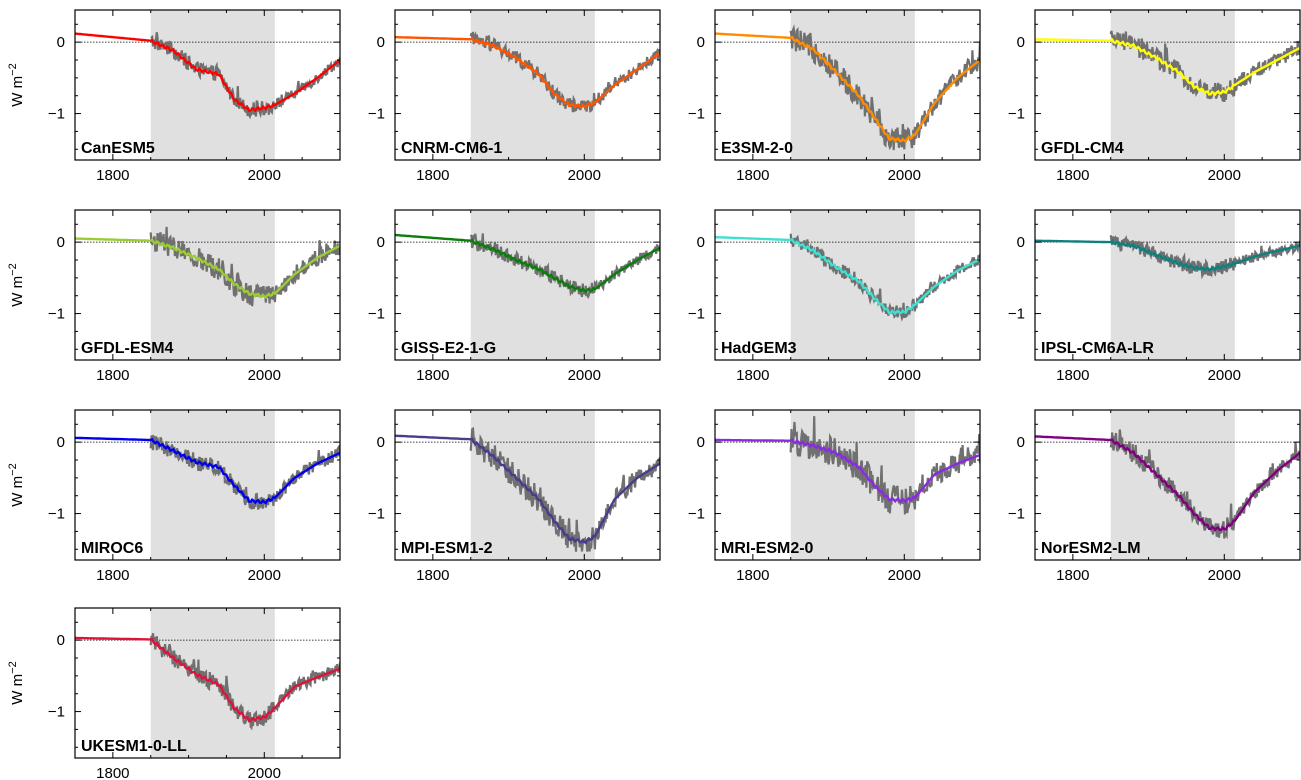 The height and width of the screenshot is (780, 1301). I want to click on panel-giss-e2-1-g: 1800 2000 0 −1 GISS-E2-1-G, so click(514, 296).